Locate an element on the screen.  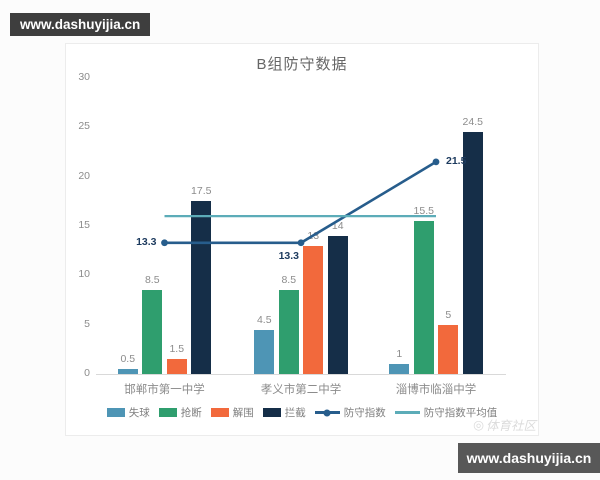
legend-label: 拦截 is located at coordinates (295, 413).